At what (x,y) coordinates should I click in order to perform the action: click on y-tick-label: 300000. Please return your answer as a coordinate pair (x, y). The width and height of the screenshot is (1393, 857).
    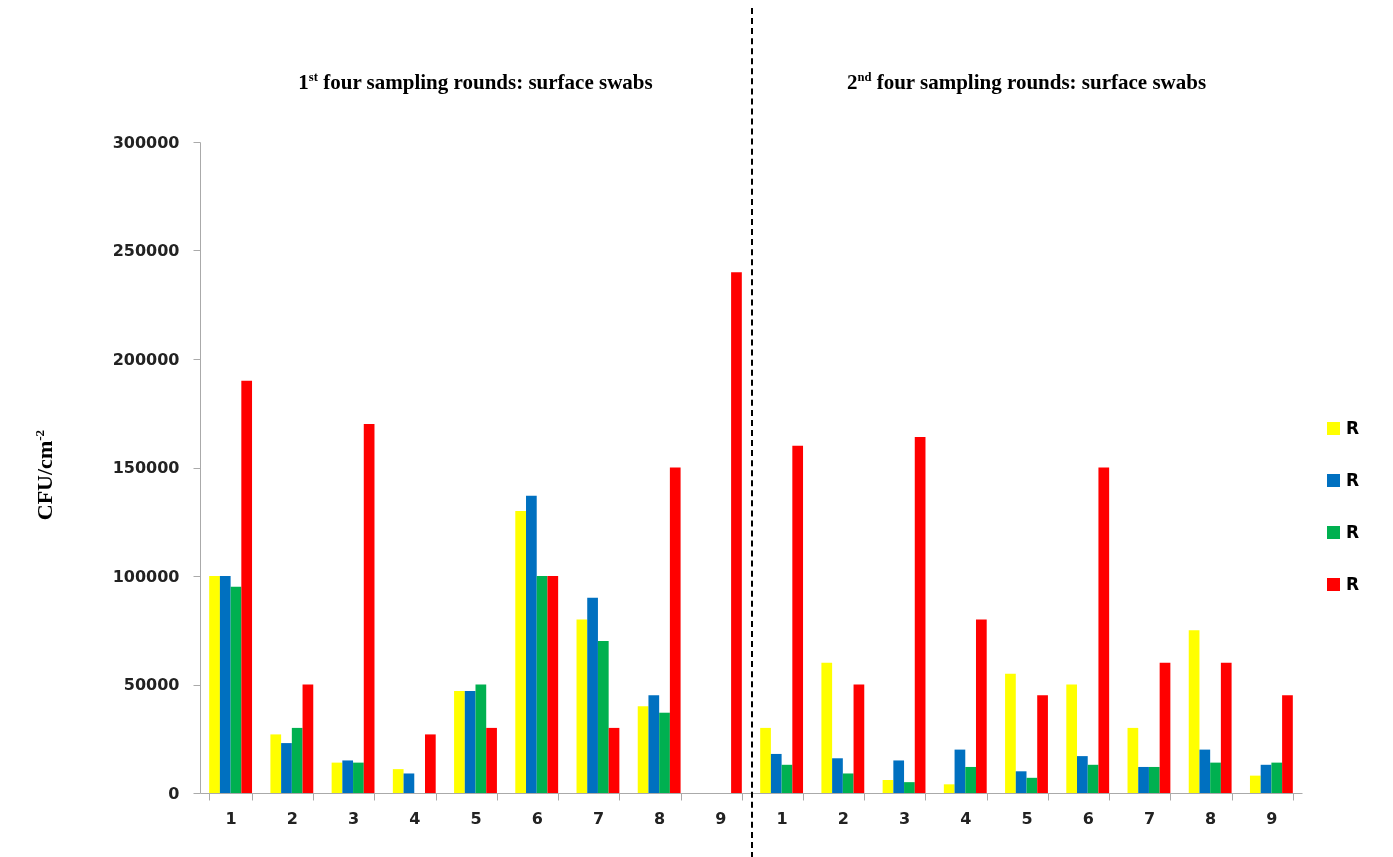
    Looking at the image, I should click on (146, 142).